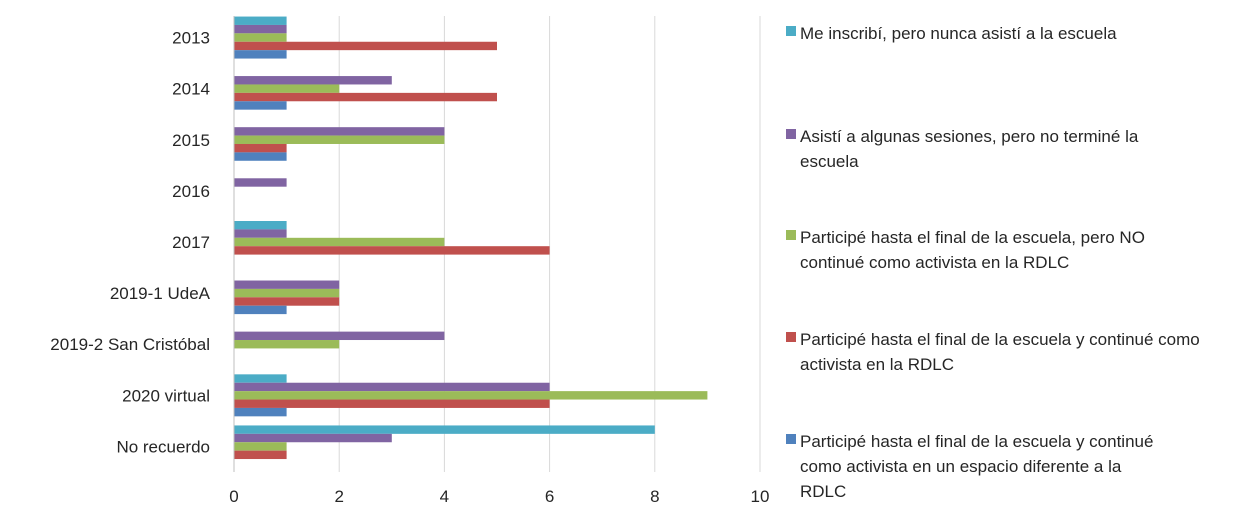  Describe the element at coordinates (160, 293) in the screenshot. I see `category-label: 2019-1 UdeA` at that location.